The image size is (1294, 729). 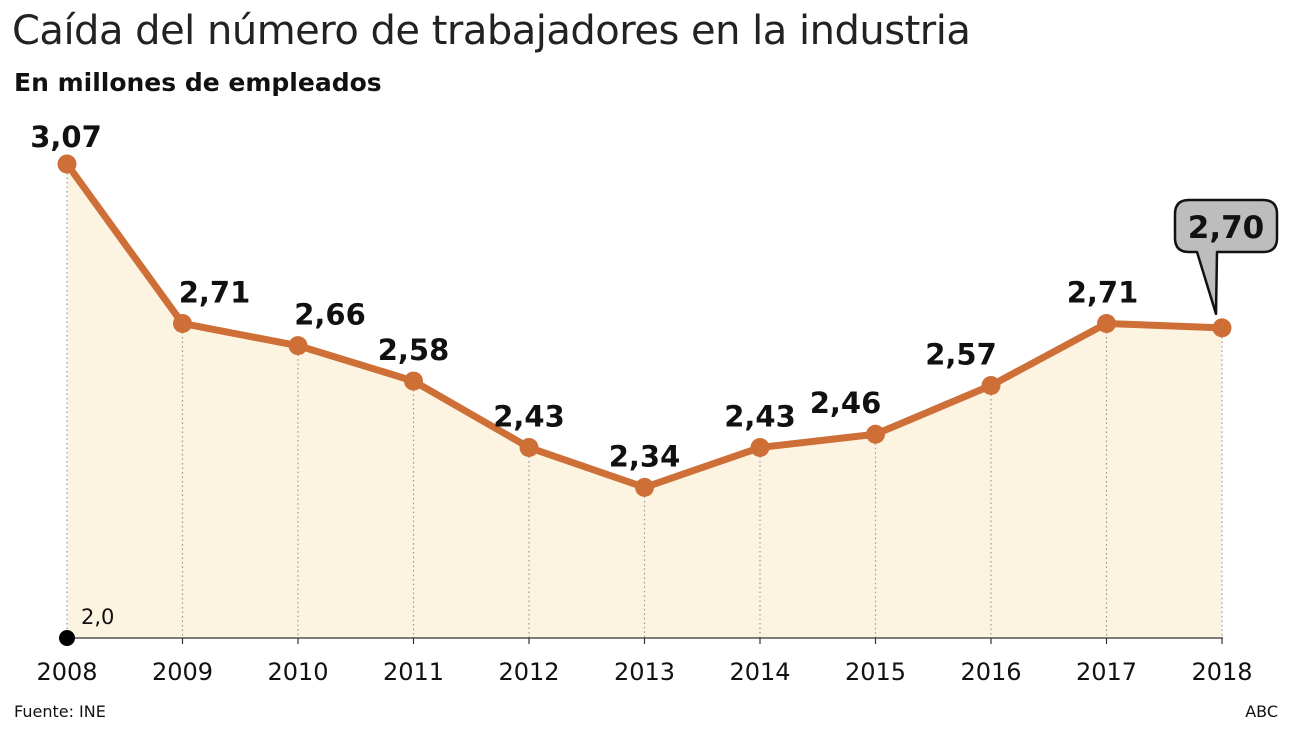 What do you see at coordinates (67, 638) in the screenshot?
I see `baseline-dot` at bounding box center [67, 638].